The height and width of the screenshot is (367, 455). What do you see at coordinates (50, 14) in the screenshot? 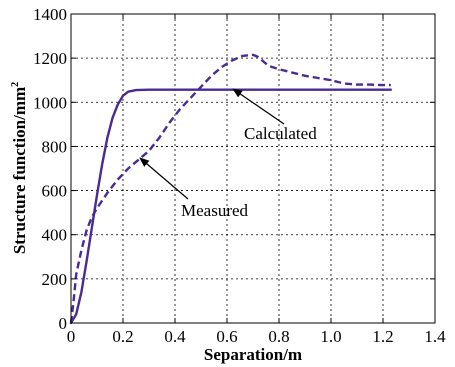
I see `y-tick-label: 1400` at bounding box center [50, 14].